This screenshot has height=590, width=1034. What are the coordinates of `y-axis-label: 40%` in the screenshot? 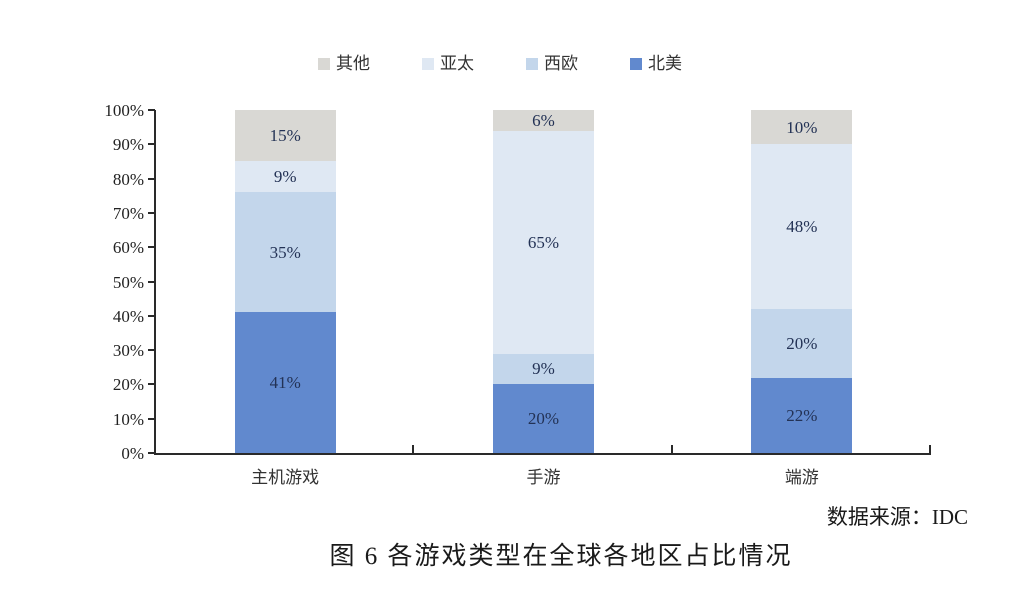 It's located at (128, 316).